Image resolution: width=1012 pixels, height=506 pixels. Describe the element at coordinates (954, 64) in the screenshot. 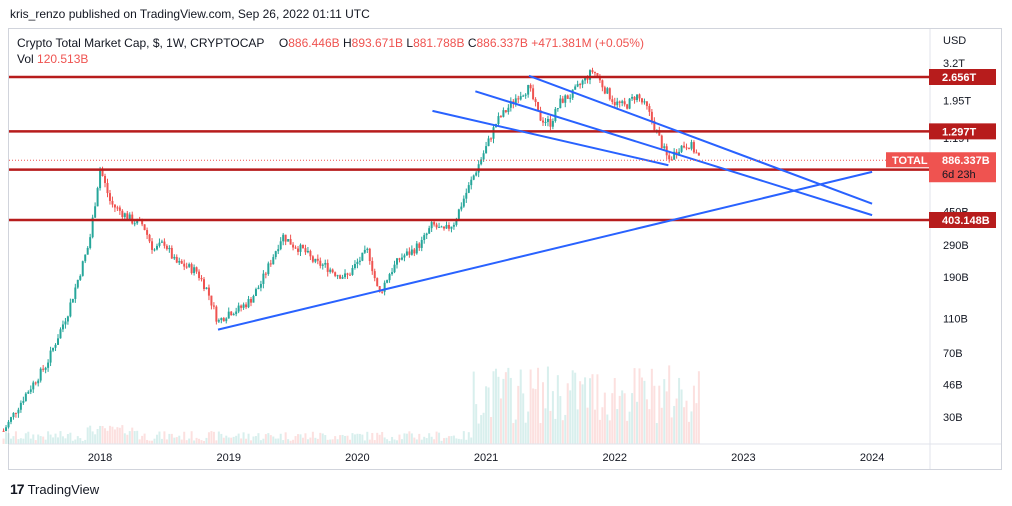

I see `y-tick-label: 3.2T` at that location.